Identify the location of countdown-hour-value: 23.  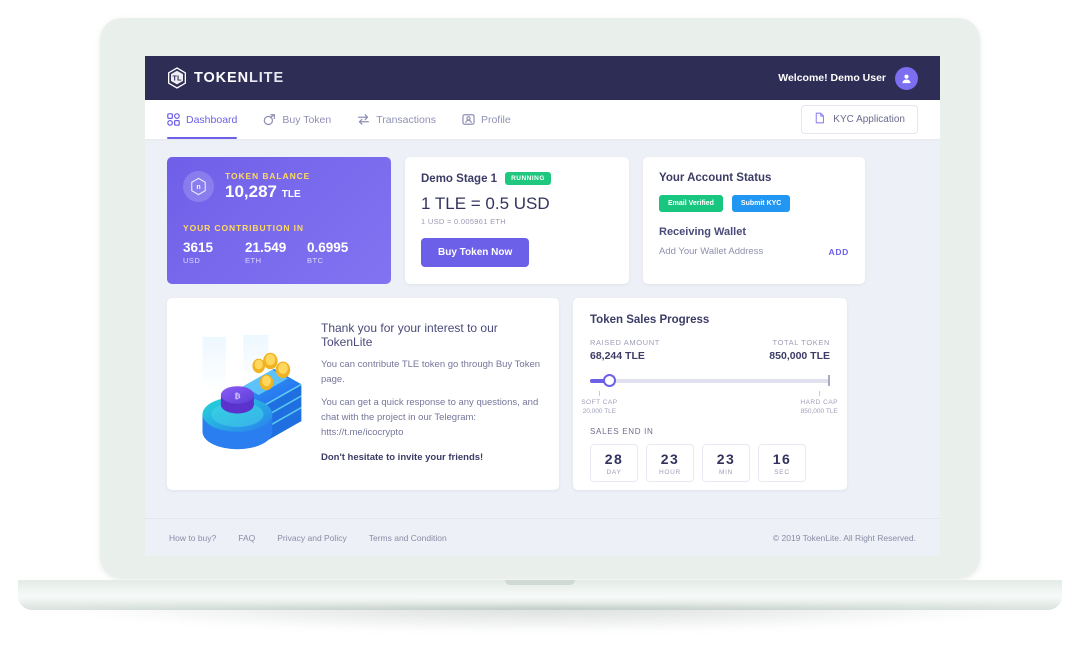
(670, 458).